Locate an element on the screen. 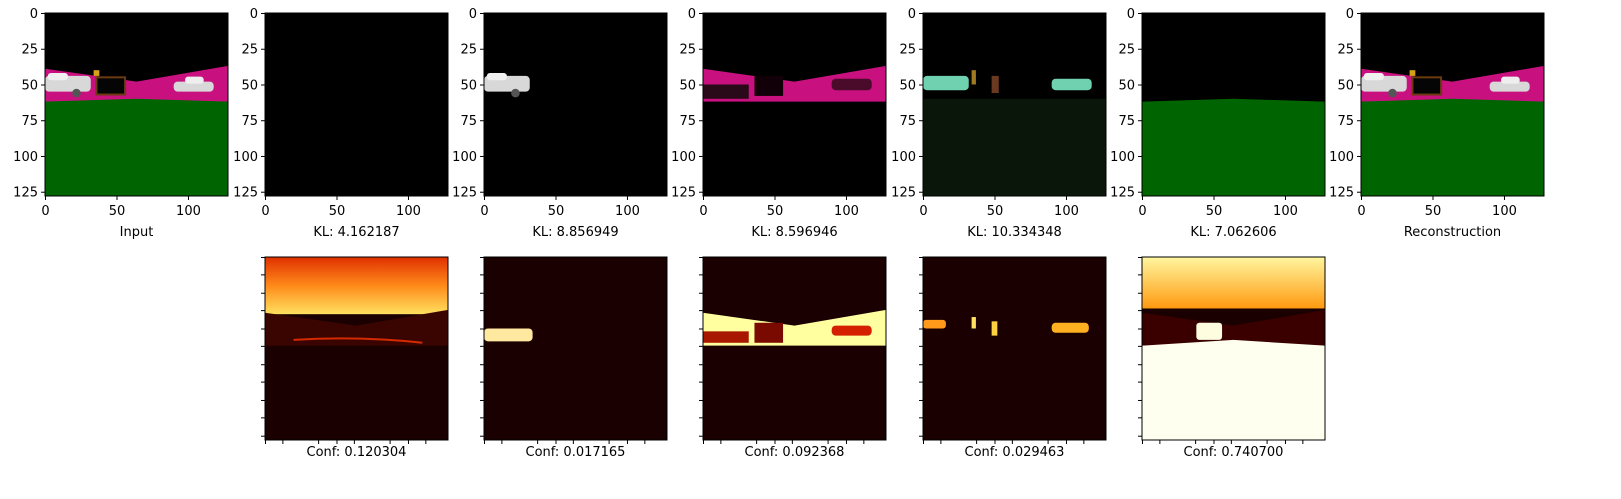  bottom-panel-3: Conf: 0.029463 is located at coordinates (1013, 358).